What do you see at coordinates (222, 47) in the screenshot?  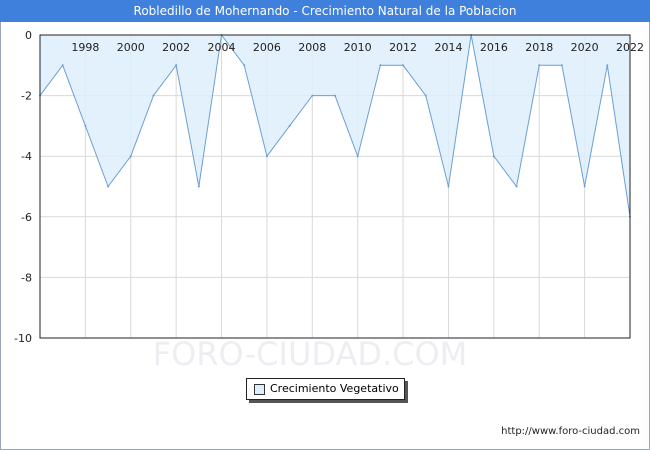 I see `x-tick-label: 2004` at bounding box center [222, 47].